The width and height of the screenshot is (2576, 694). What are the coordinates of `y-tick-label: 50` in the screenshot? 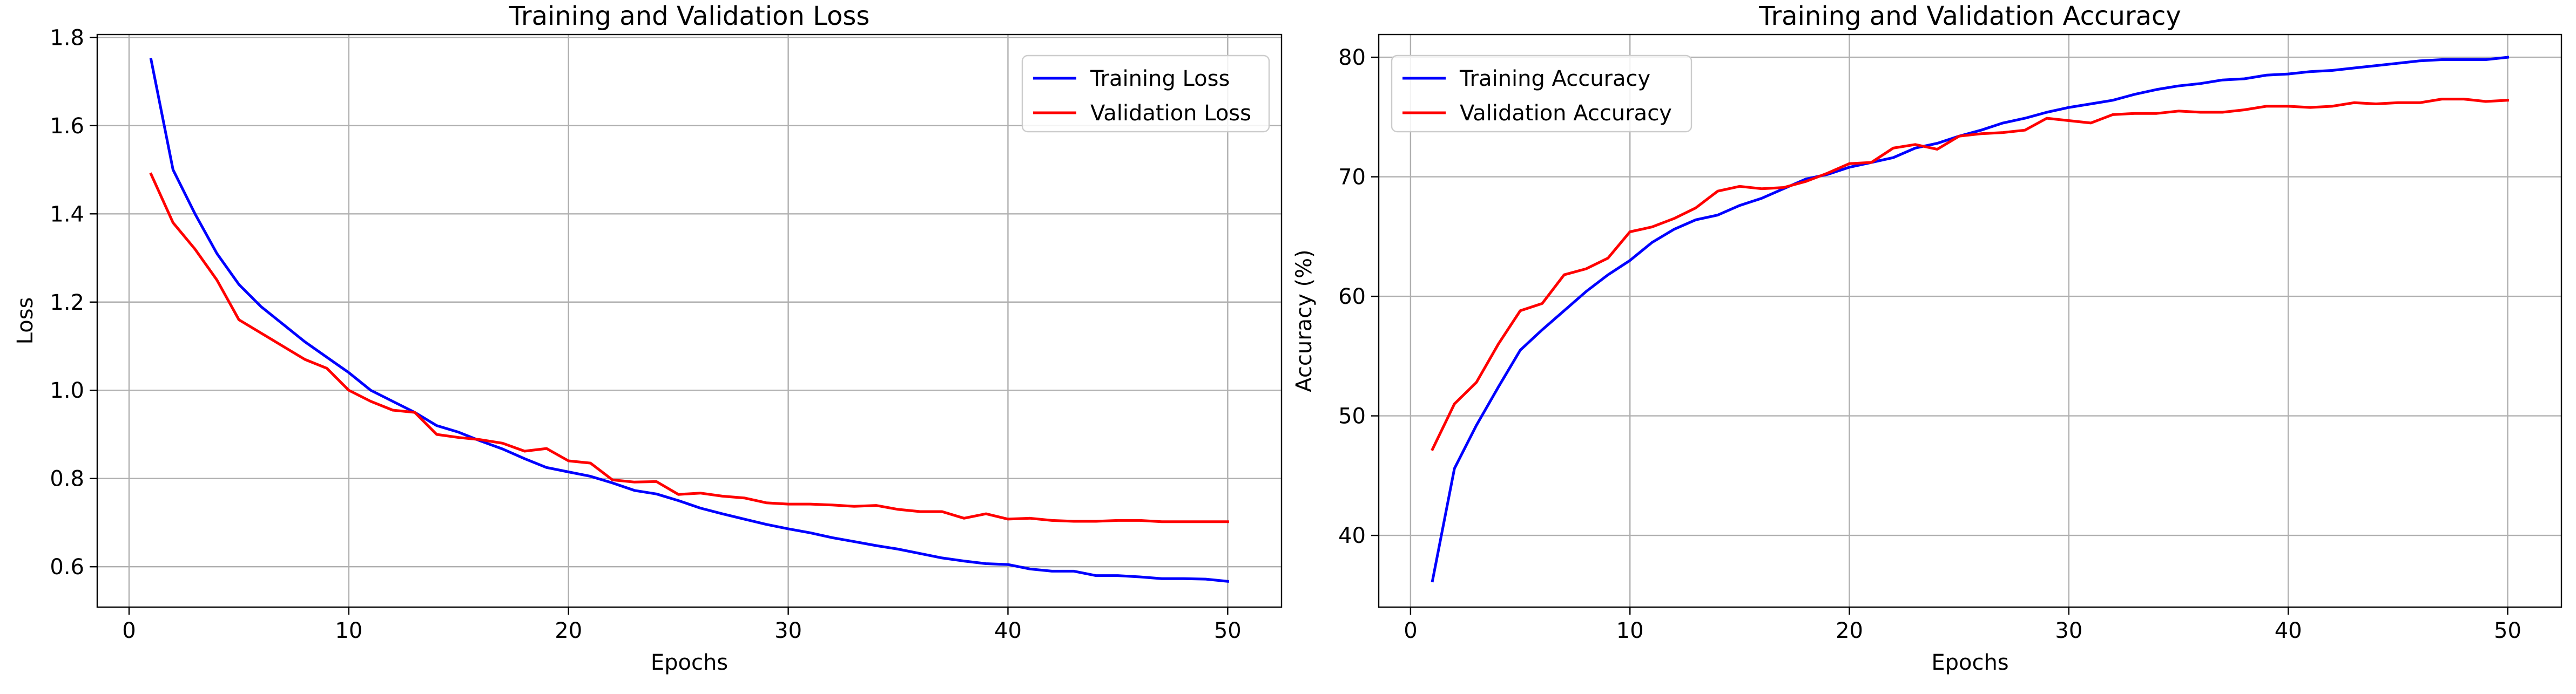 It's located at (1352, 417).